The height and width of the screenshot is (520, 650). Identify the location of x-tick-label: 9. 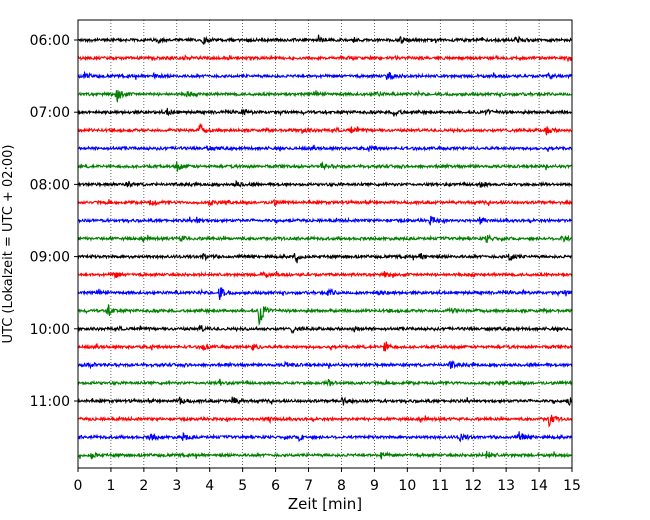
(374, 486).